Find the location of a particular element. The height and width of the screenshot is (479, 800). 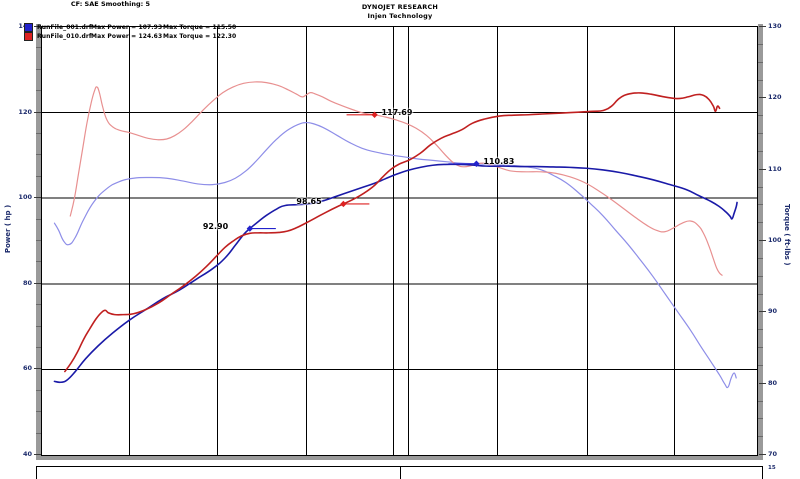

bottom-axis-bar is located at coordinates (399, 457).